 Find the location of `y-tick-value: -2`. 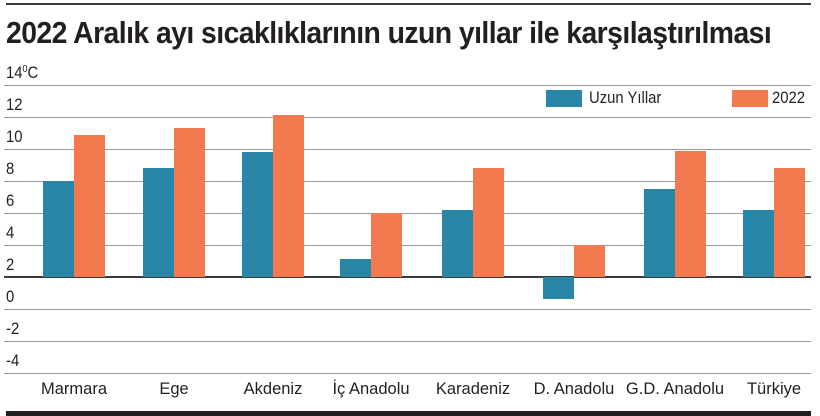

y-tick-value: -2 is located at coordinates (13, 329).